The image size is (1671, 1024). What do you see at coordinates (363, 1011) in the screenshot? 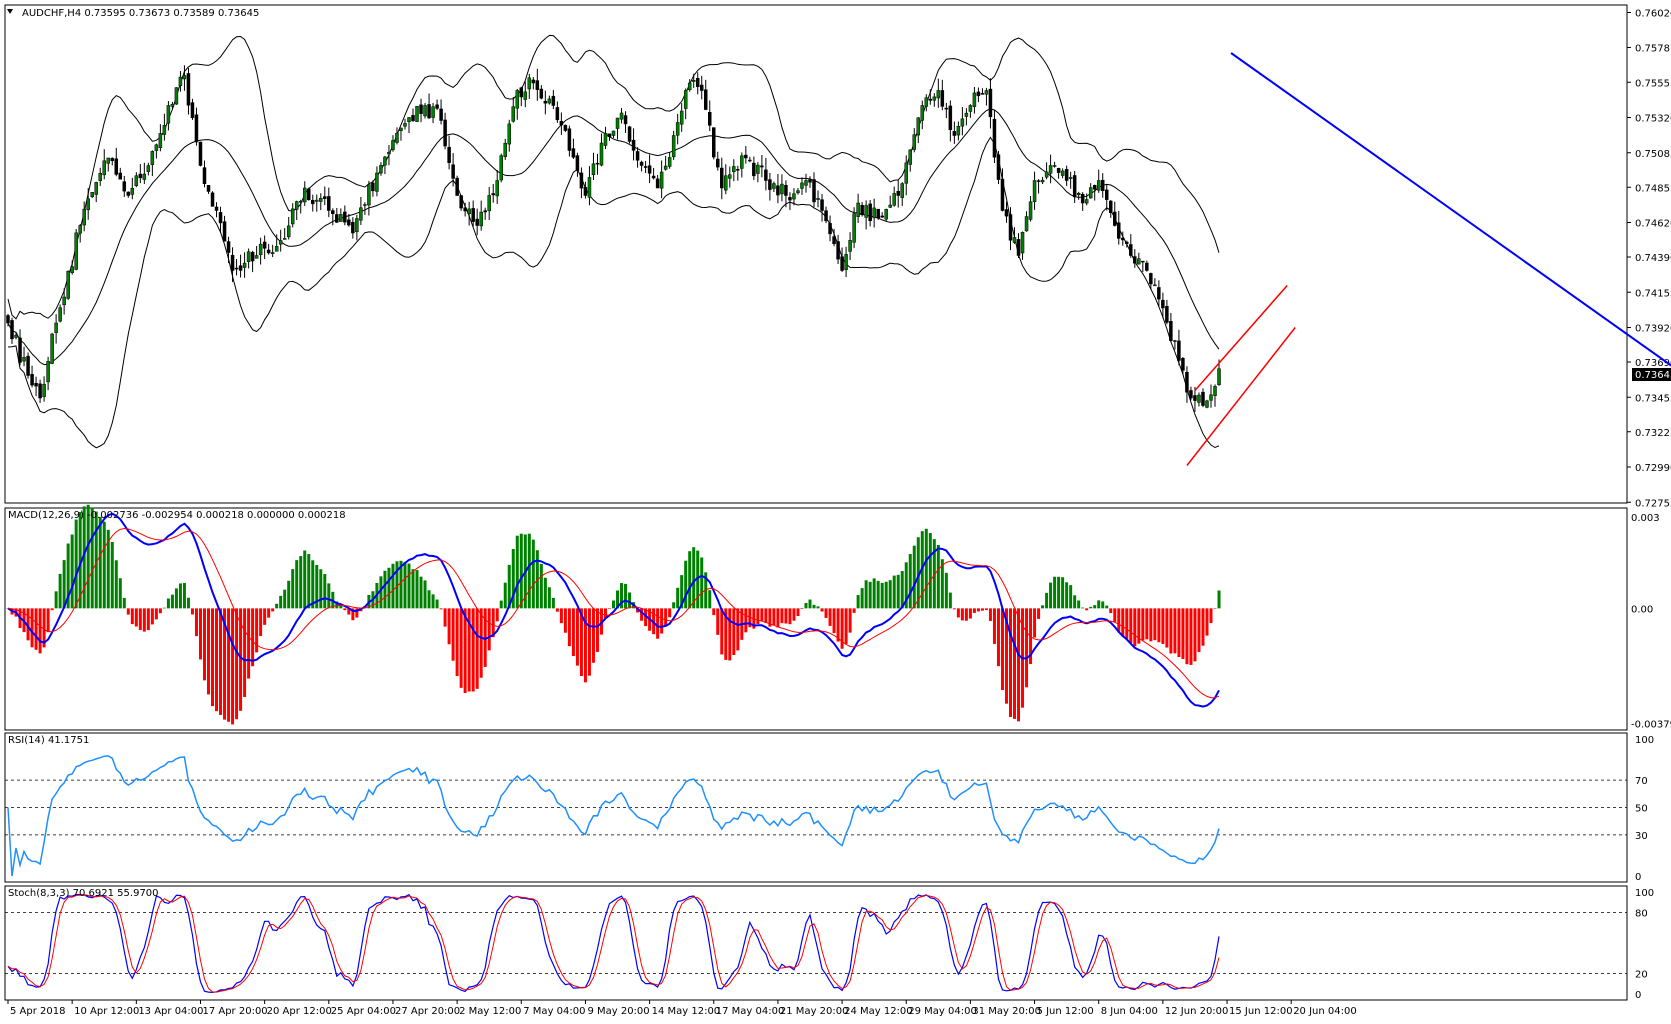
I see `time-tick-label: 25 Apr 04:00` at bounding box center [363, 1011].